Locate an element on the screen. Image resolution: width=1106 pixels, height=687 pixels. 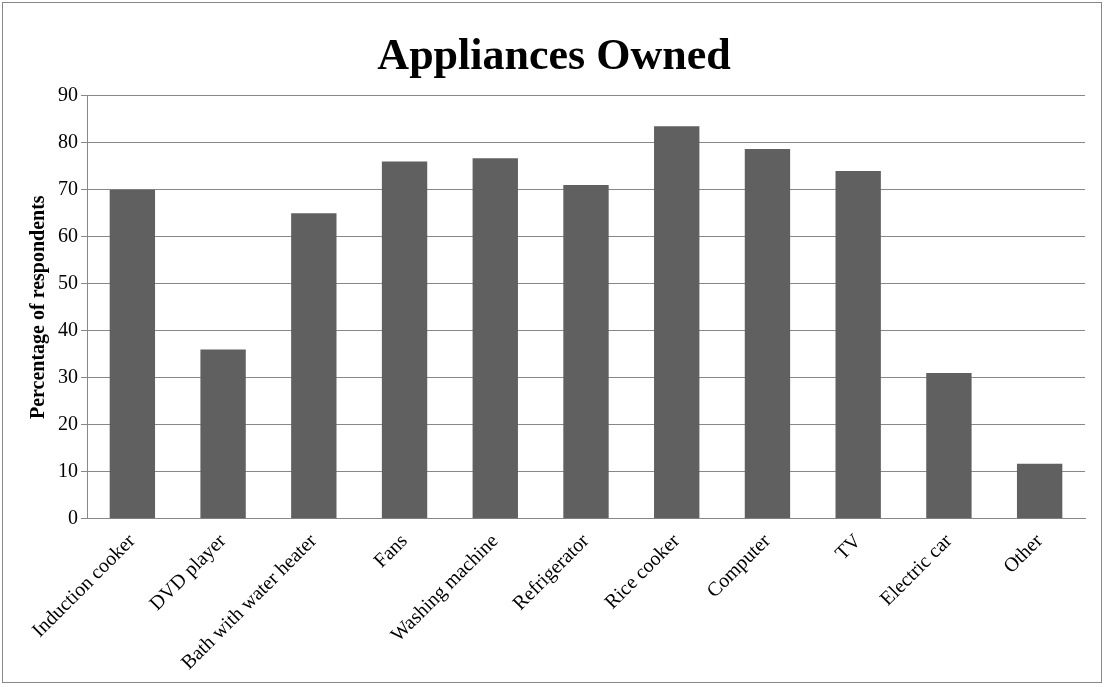
x-tick-label: Fans is located at coordinates (390, 550).